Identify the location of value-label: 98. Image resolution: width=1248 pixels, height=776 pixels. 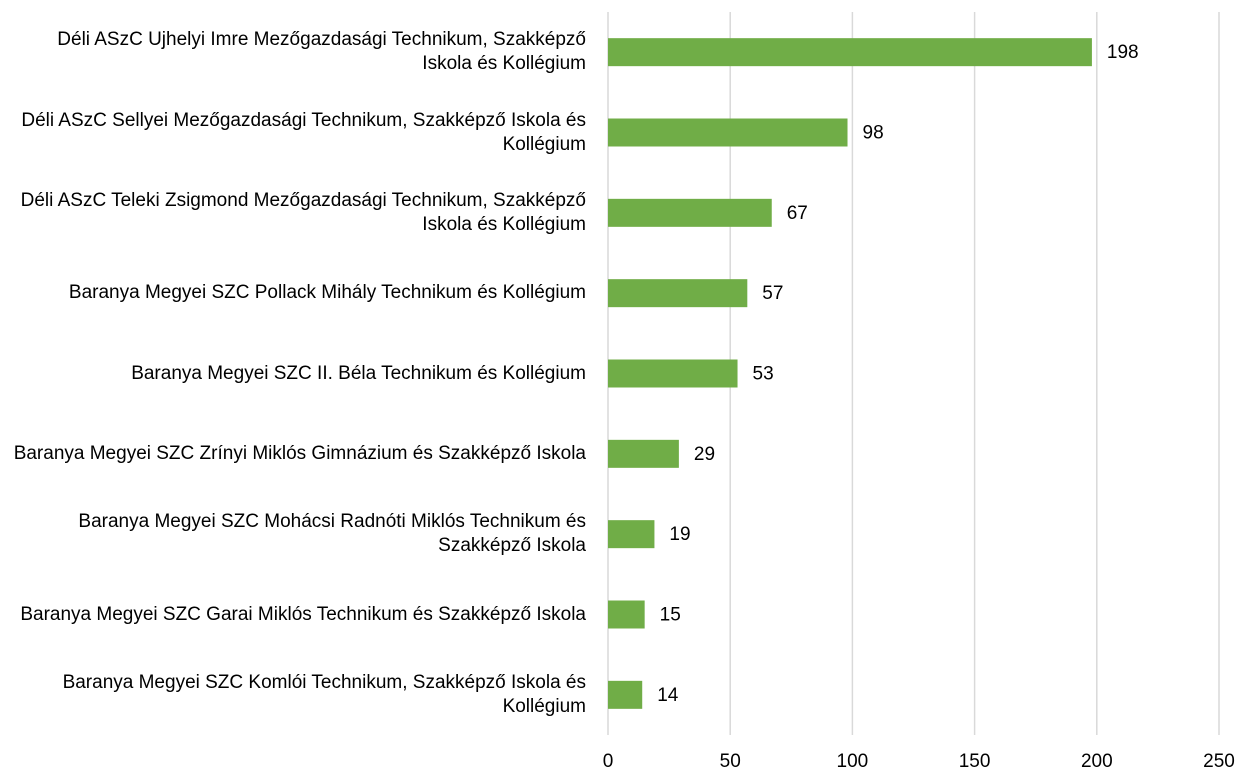
(873, 133).